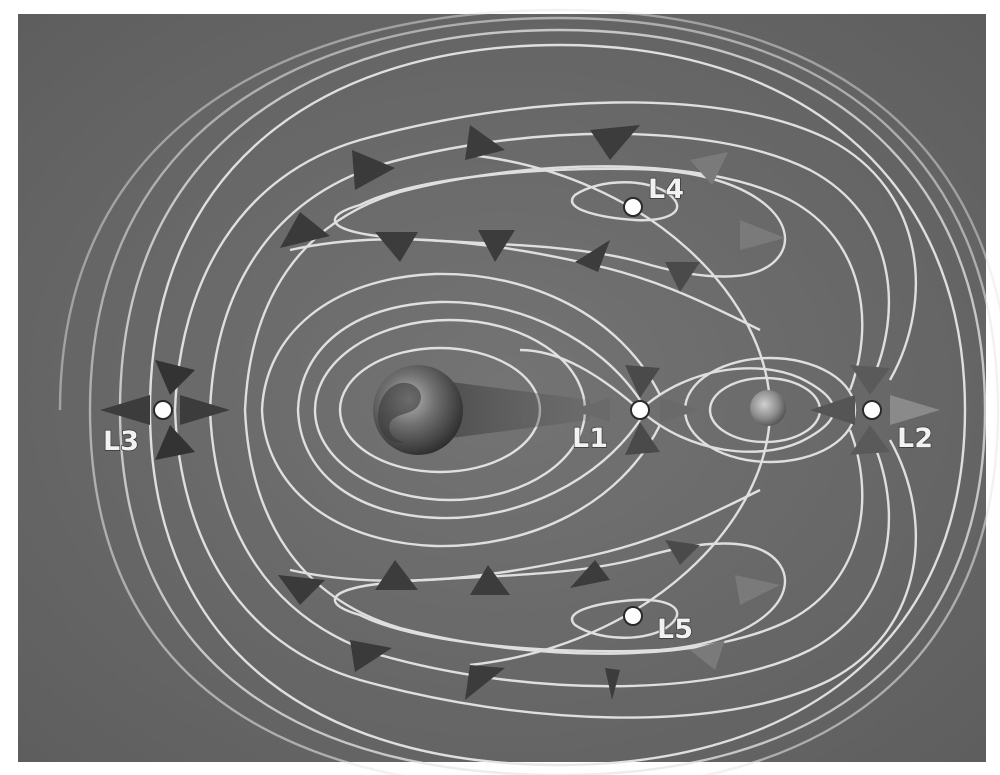 This screenshot has width=1000, height=775. I want to click on point-l1-marker, so click(640, 410).